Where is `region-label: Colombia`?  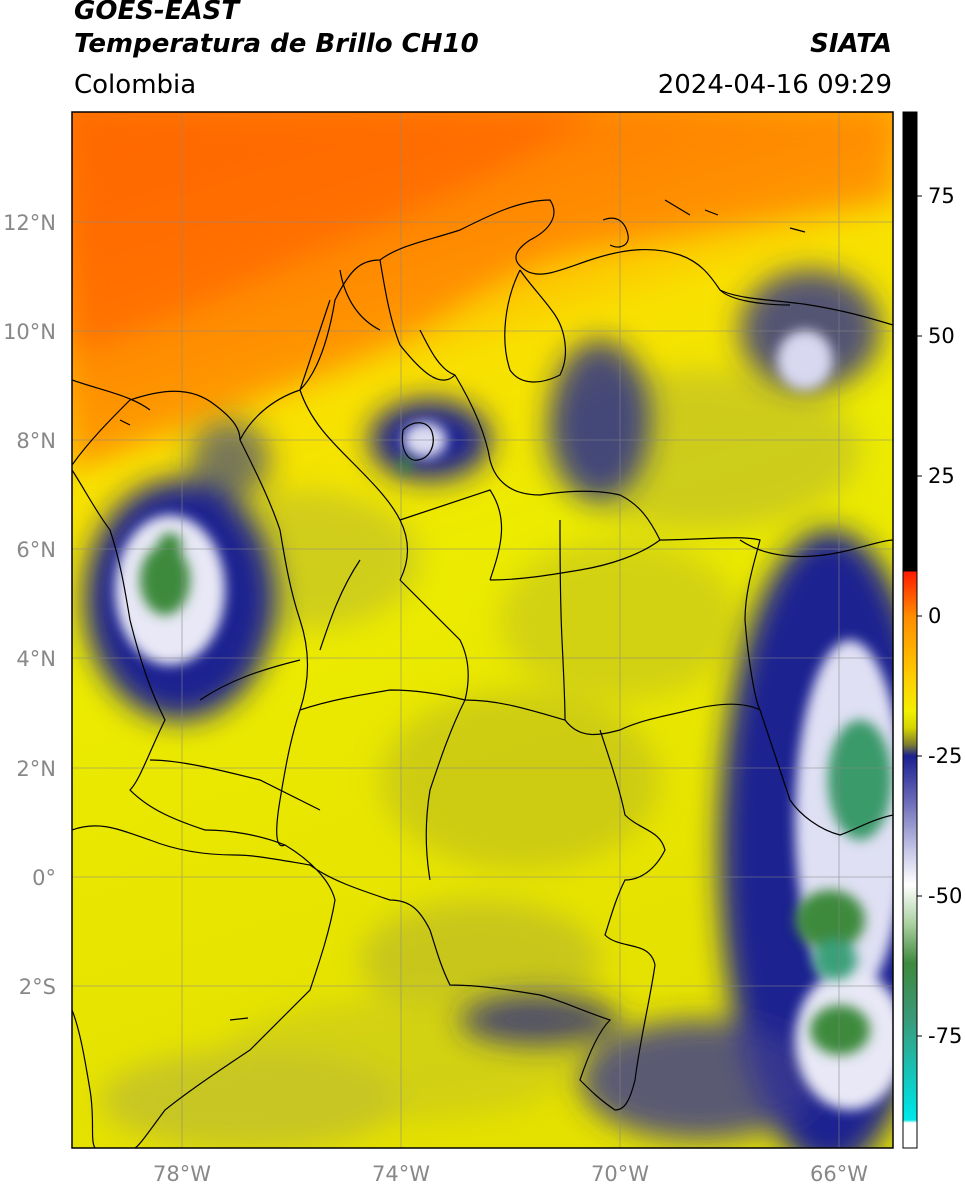
region-label: Colombia is located at coordinates (135, 85).